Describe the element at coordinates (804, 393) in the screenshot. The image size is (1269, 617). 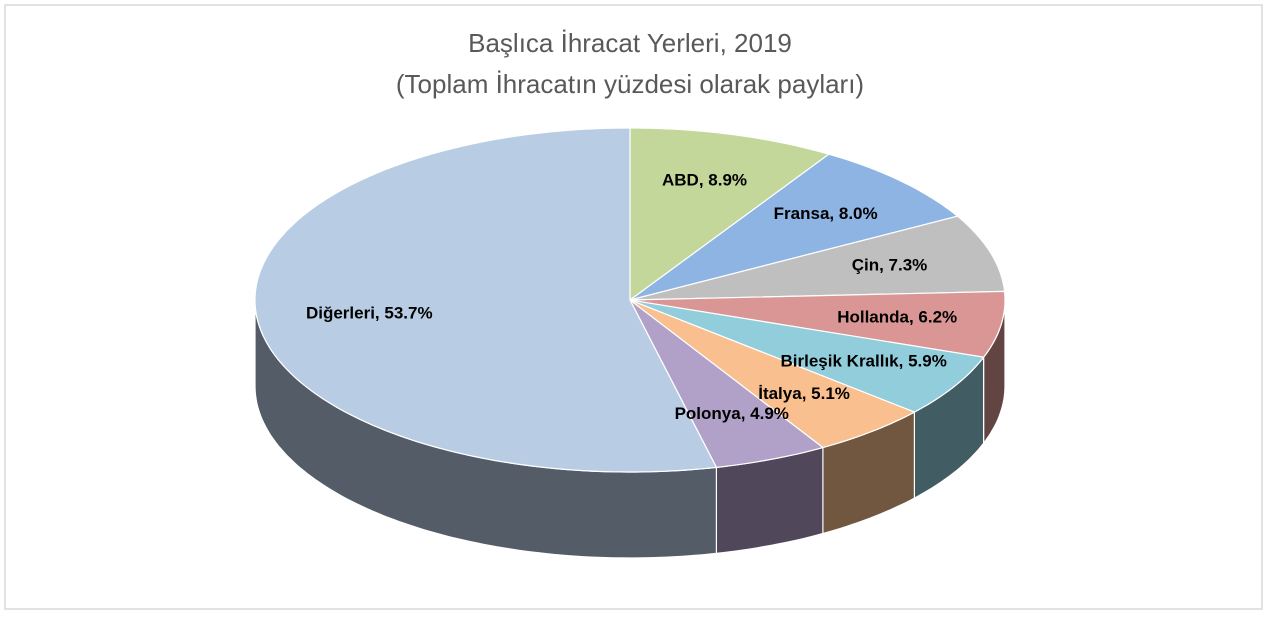
I see `data-label: İtalya, 5.1%` at that location.